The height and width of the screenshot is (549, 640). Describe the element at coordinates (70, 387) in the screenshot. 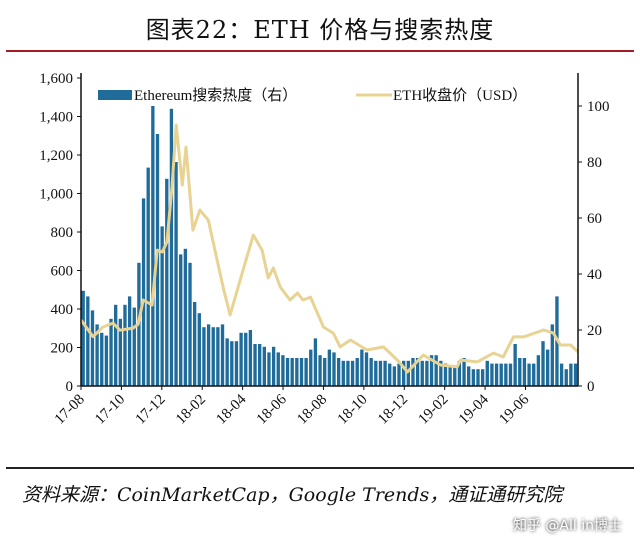

I see `left-tick-label: 0` at that location.